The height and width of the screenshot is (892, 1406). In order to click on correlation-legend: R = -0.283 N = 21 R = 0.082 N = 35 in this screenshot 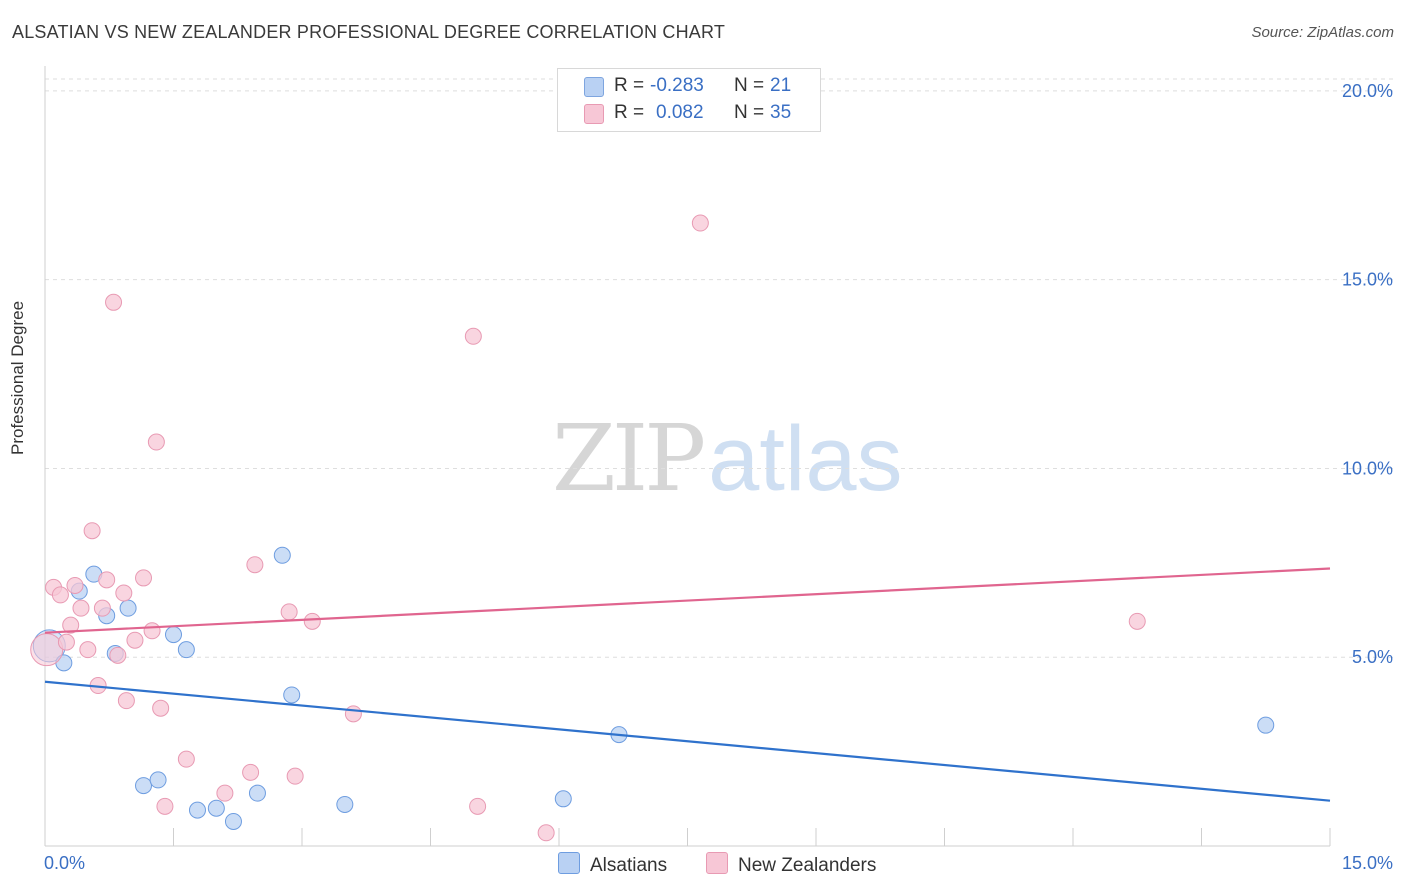, I will do `click(689, 100)`.